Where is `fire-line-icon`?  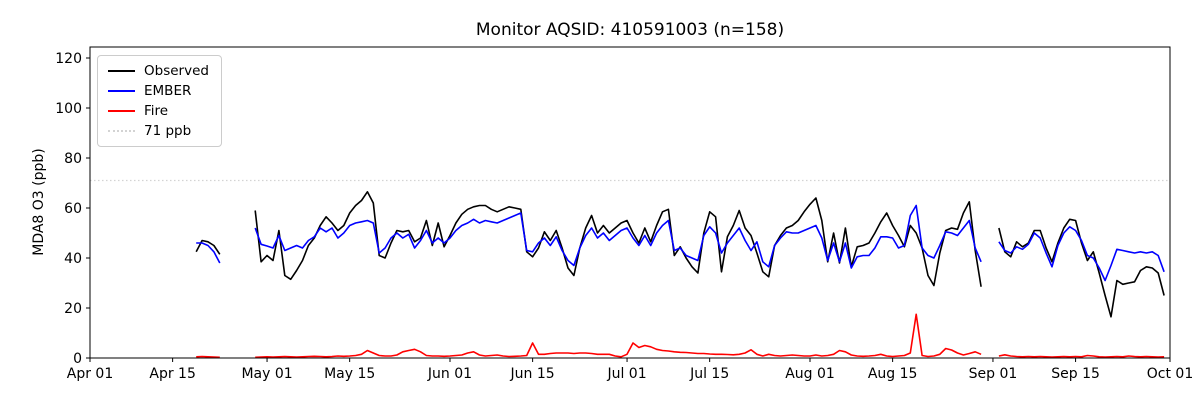
fire-line-icon is located at coordinates (121, 111).